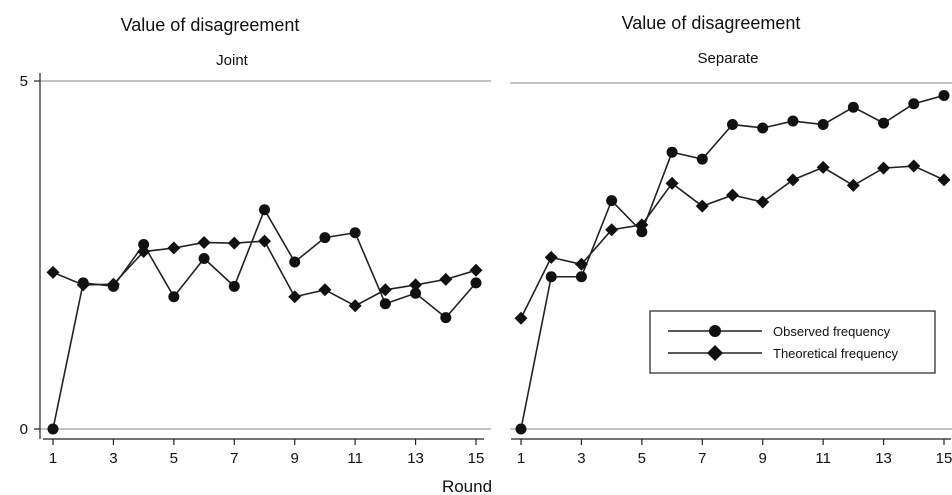 This screenshot has height=495, width=952. What do you see at coordinates (521, 458) in the screenshot?
I see `panel1-x-tick-label-1: 1` at bounding box center [521, 458].